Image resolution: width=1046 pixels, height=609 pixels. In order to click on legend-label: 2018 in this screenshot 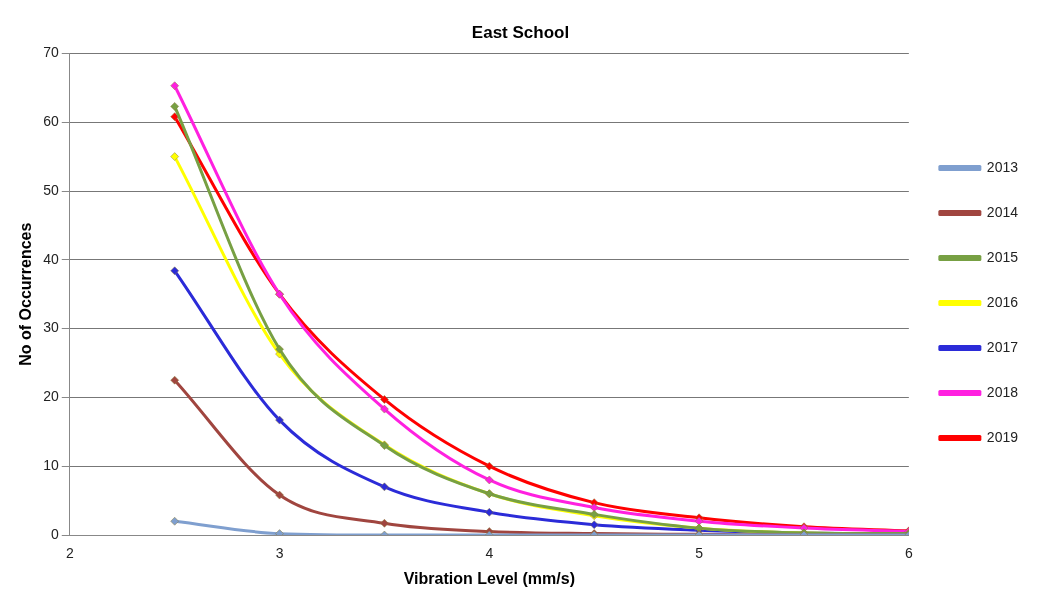, I will do `click(1002, 391)`.